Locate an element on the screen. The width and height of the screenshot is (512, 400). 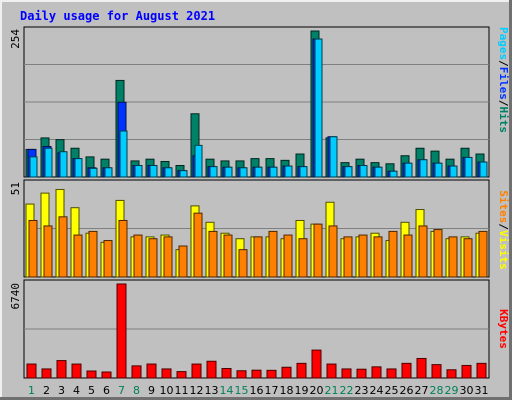
legend-pages: Pages is located at coordinates (503, 43).